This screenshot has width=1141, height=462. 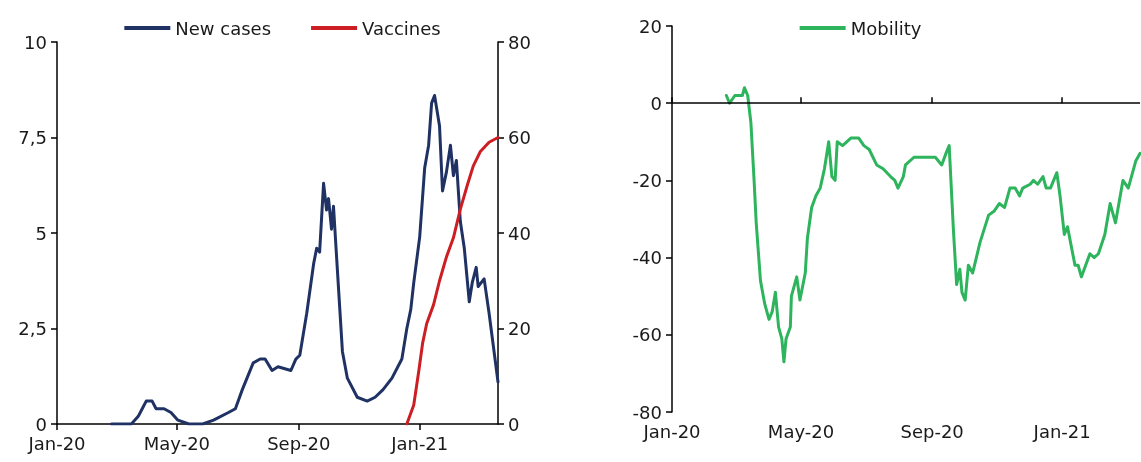 What do you see at coordinates (519, 233) in the screenshot?
I see `y2-tick-label: 40` at bounding box center [519, 233].